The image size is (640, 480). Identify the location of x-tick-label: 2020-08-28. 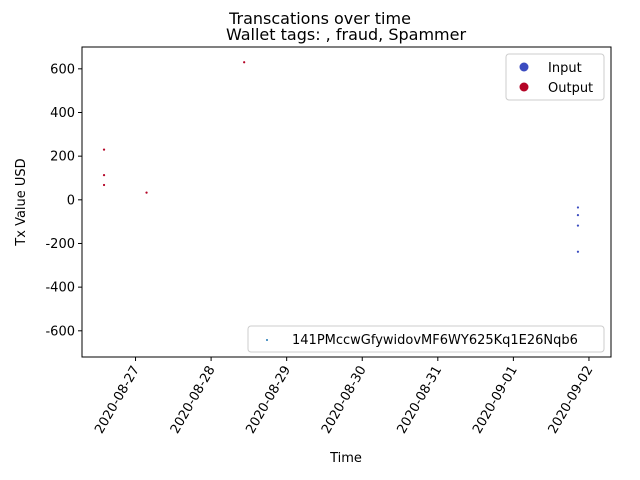
(193, 400).